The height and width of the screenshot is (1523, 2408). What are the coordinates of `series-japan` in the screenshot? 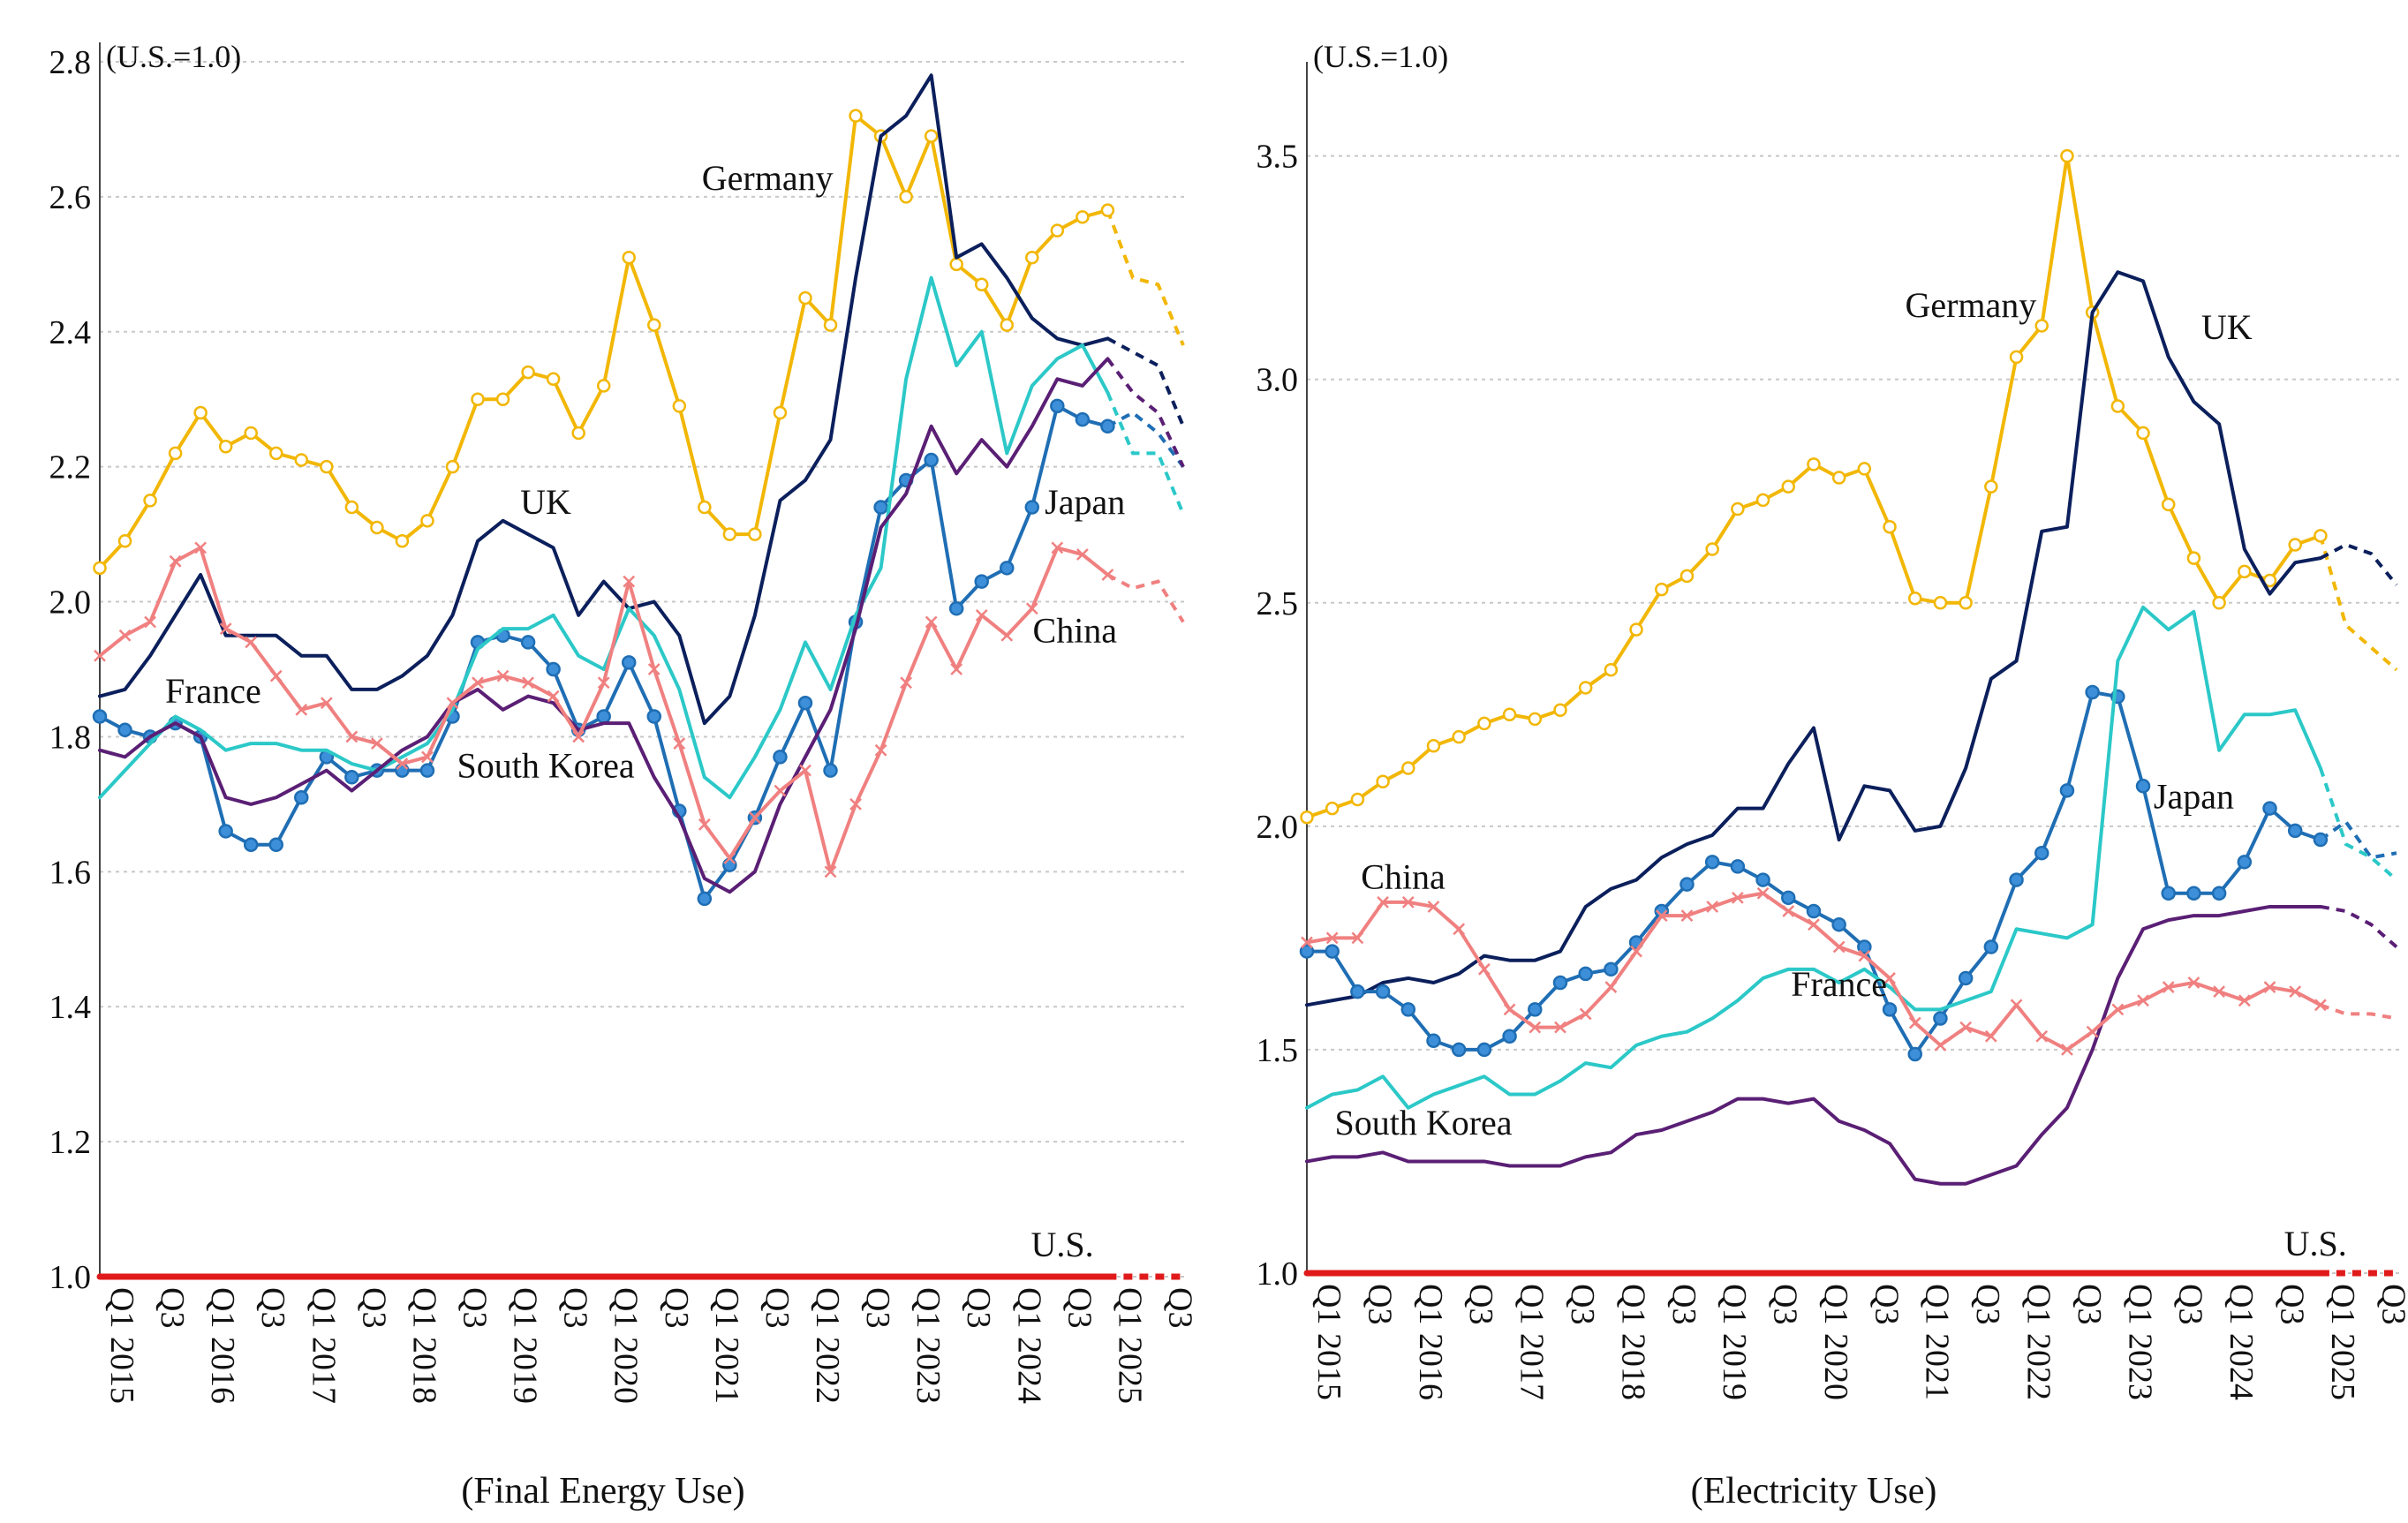 It's located at (1848, 873).